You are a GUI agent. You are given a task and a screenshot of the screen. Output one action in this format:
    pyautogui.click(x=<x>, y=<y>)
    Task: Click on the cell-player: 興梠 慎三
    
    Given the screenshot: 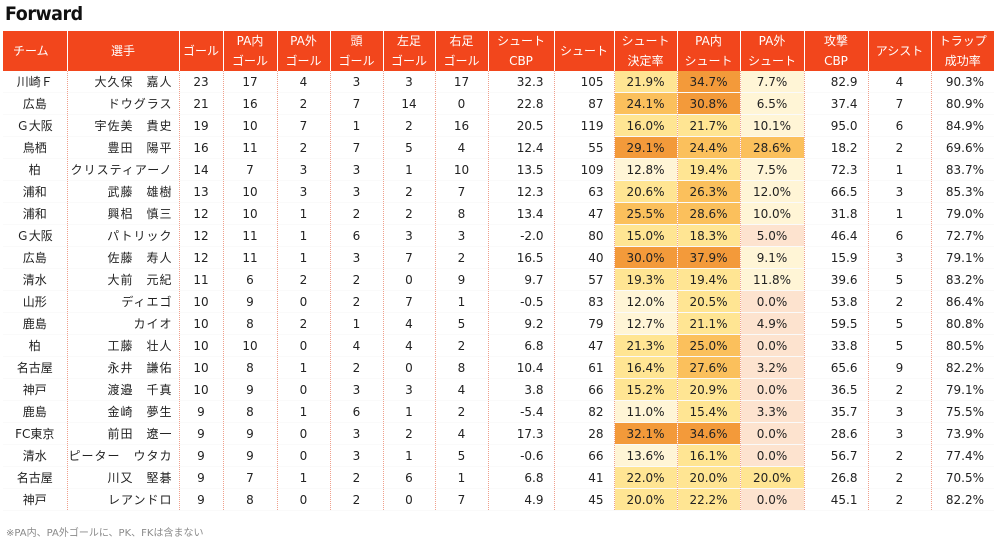 What is the action you would take?
    pyautogui.click(x=123, y=213)
    